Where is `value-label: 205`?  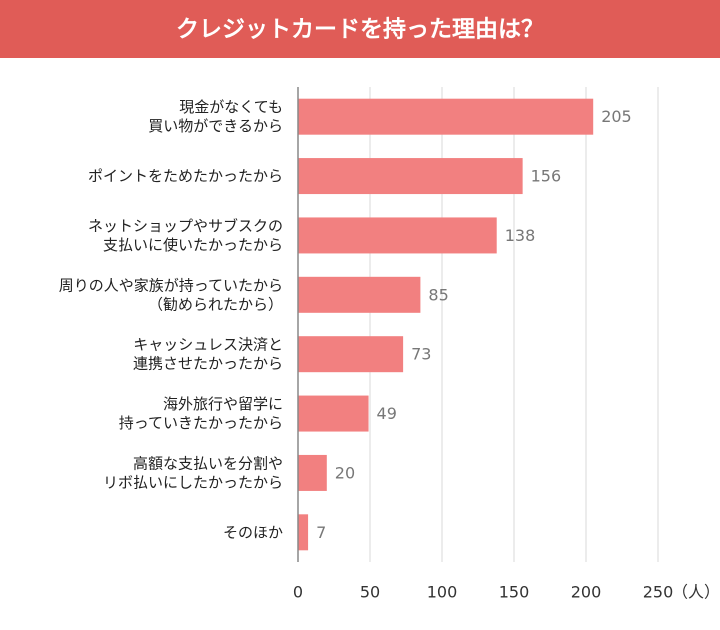
value-label: 205 is located at coordinates (616, 116).